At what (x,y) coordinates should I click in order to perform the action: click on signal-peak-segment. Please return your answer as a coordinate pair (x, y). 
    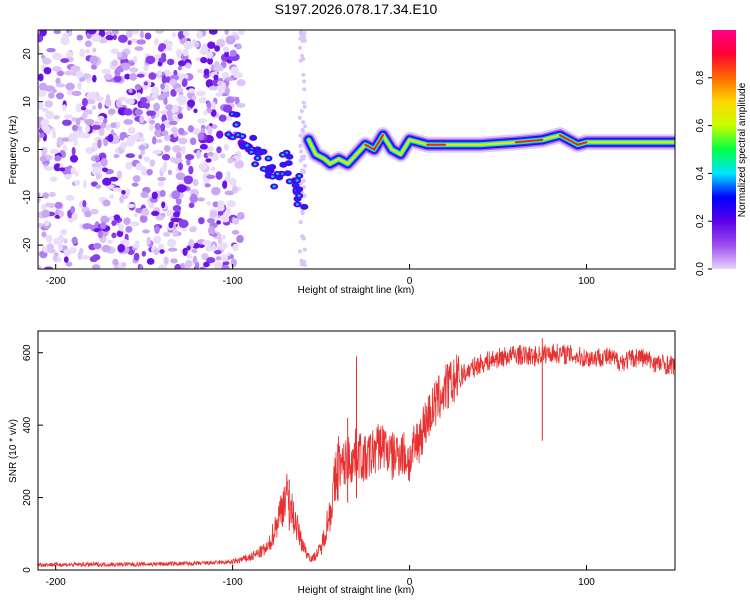
    Looking at the image, I should click on (573, 140).